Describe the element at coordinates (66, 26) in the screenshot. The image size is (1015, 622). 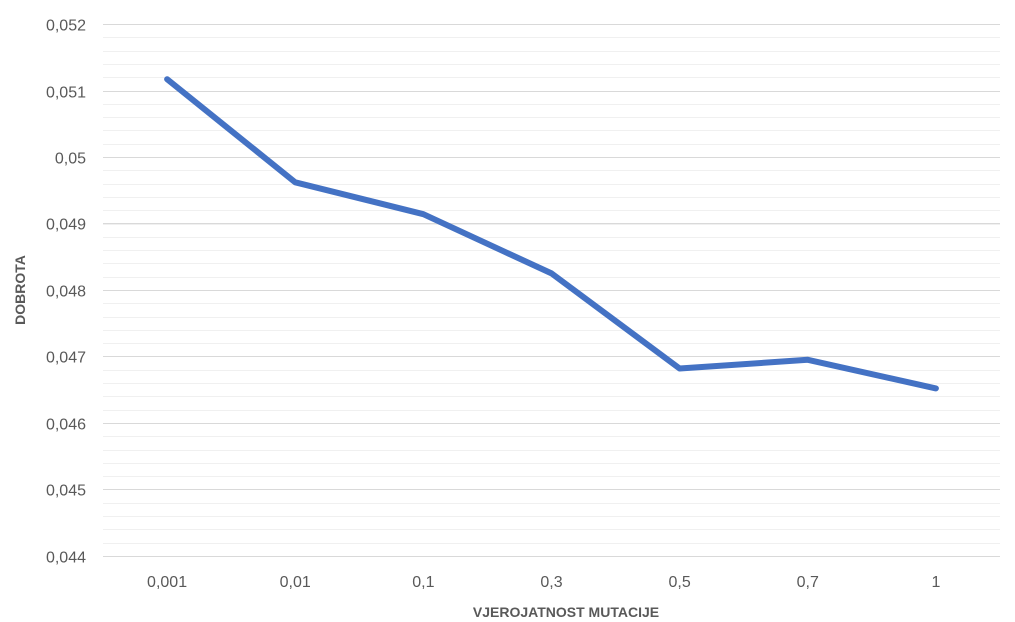
I see `y-tick-label: 0,052` at that location.